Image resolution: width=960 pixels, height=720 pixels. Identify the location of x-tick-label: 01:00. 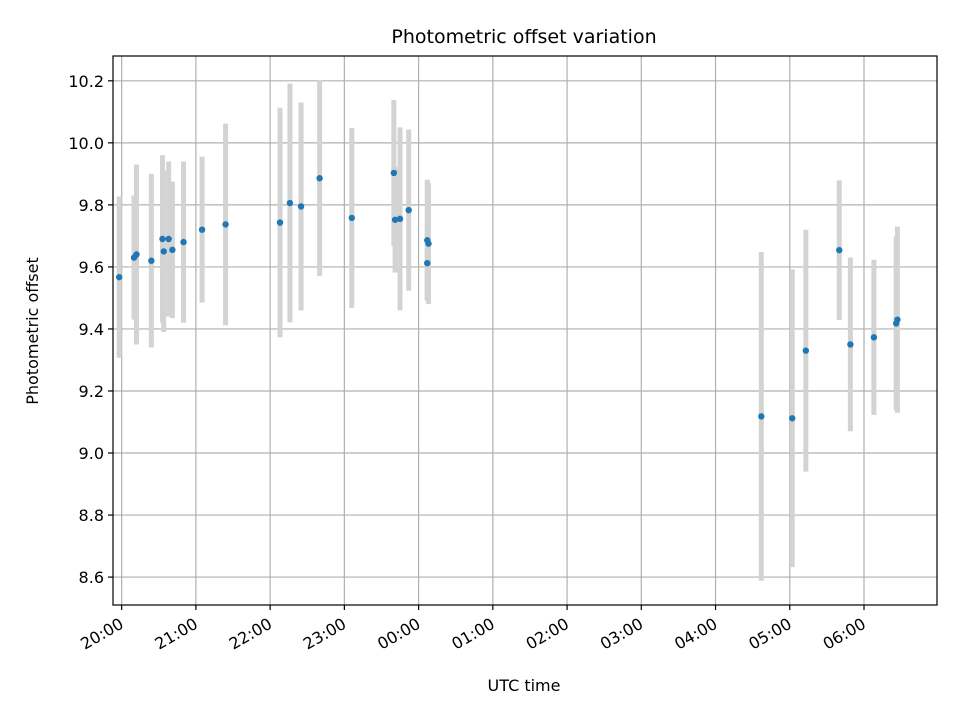
(472, 634).